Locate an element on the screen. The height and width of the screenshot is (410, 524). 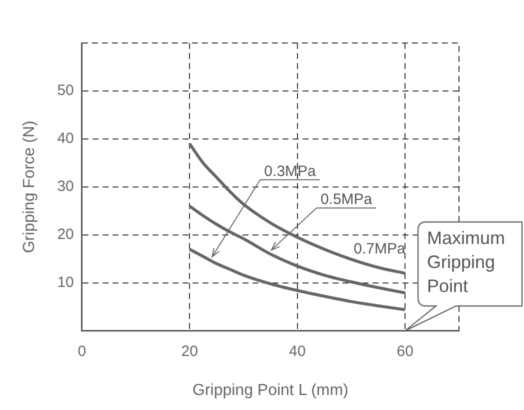
text: 0.3MPa is located at coordinates (290, 171).